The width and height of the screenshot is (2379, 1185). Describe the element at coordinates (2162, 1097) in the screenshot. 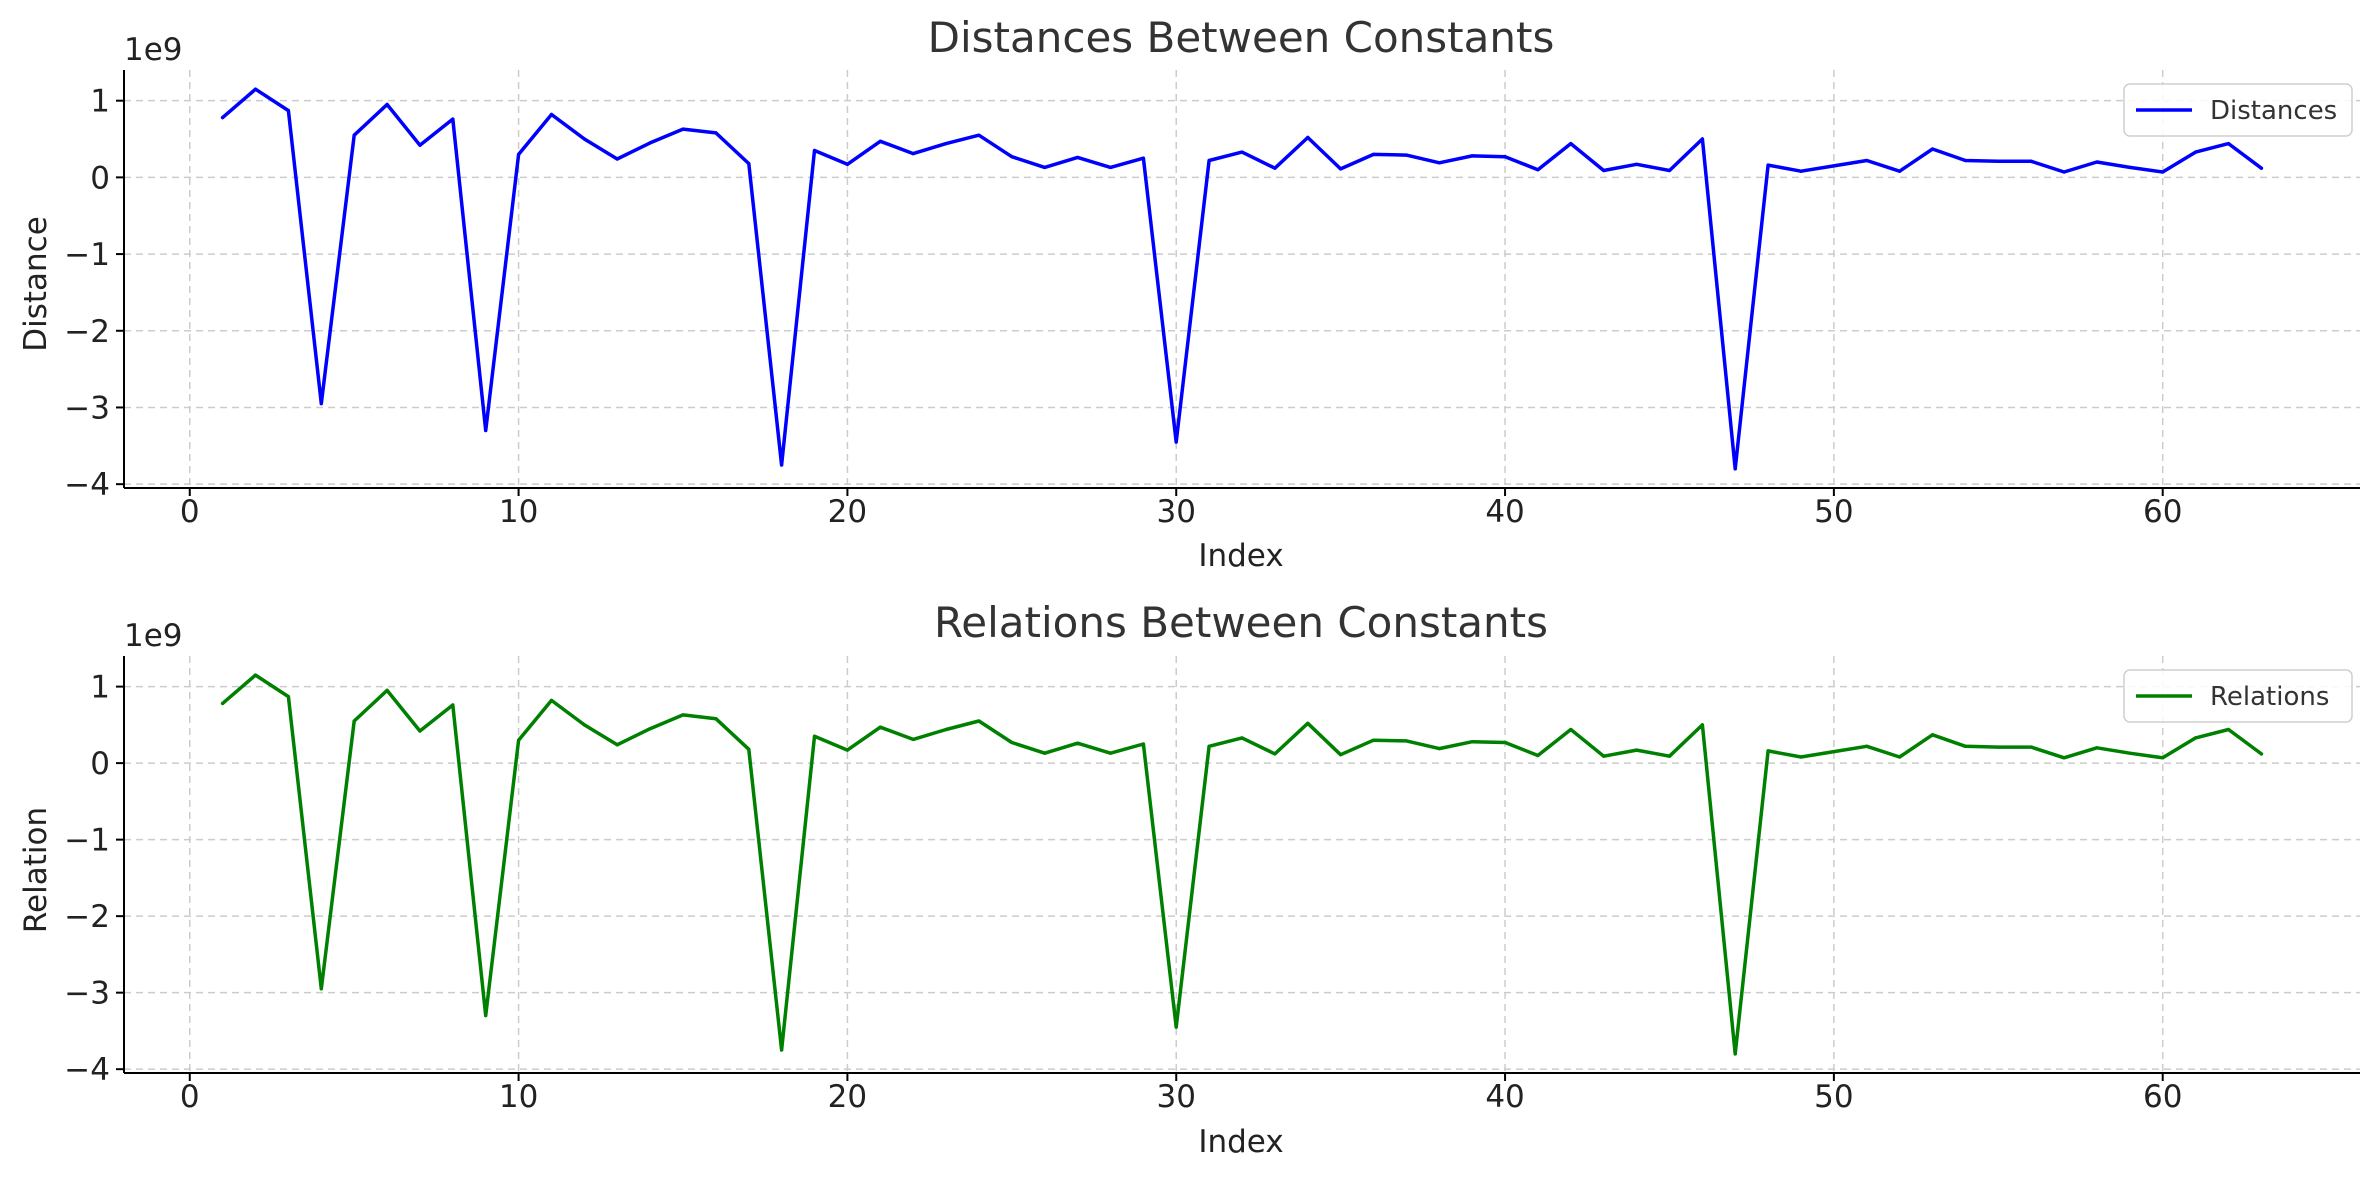

I see `x-tick-label: 60` at that location.